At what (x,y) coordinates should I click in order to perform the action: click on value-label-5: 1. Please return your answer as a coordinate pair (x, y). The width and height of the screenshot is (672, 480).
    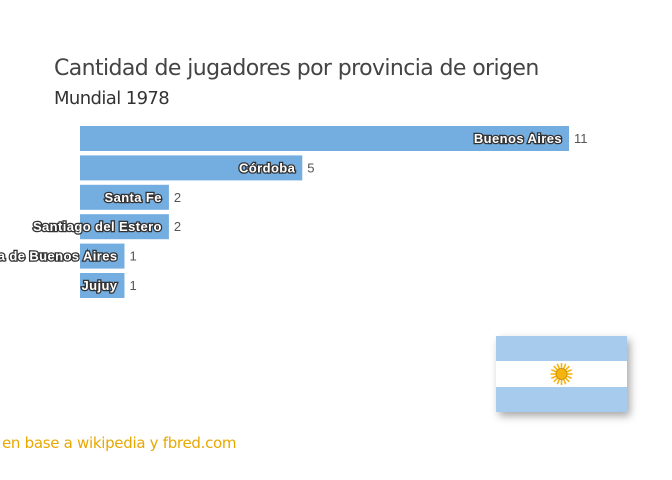
    Looking at the image, I should click on (132, 285).